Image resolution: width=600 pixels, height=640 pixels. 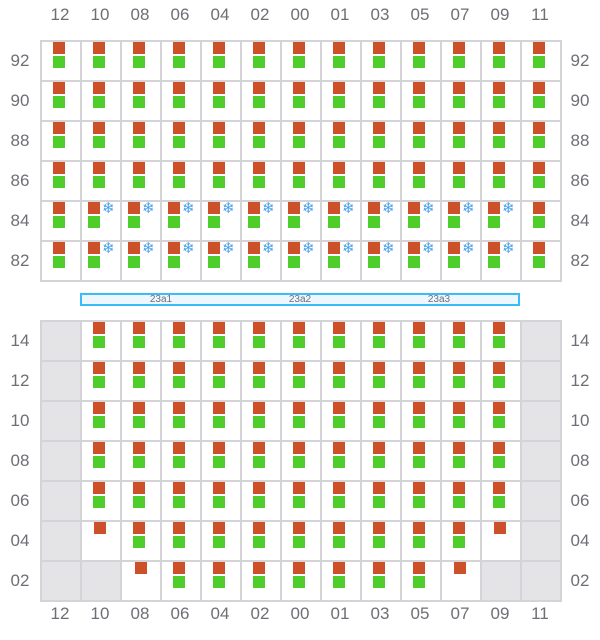 What do you see at coordinates (301, 299) in the screenshot?
I see `hatch-cover: 23a2` at bounding box center [301, 299].